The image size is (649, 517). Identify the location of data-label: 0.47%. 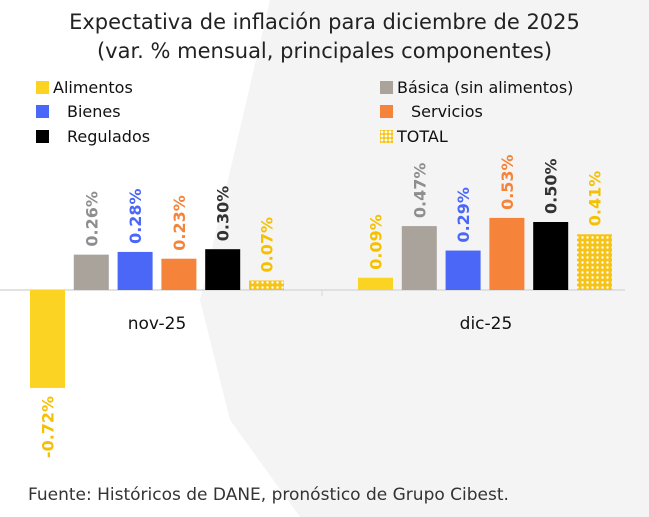
(419, 191).